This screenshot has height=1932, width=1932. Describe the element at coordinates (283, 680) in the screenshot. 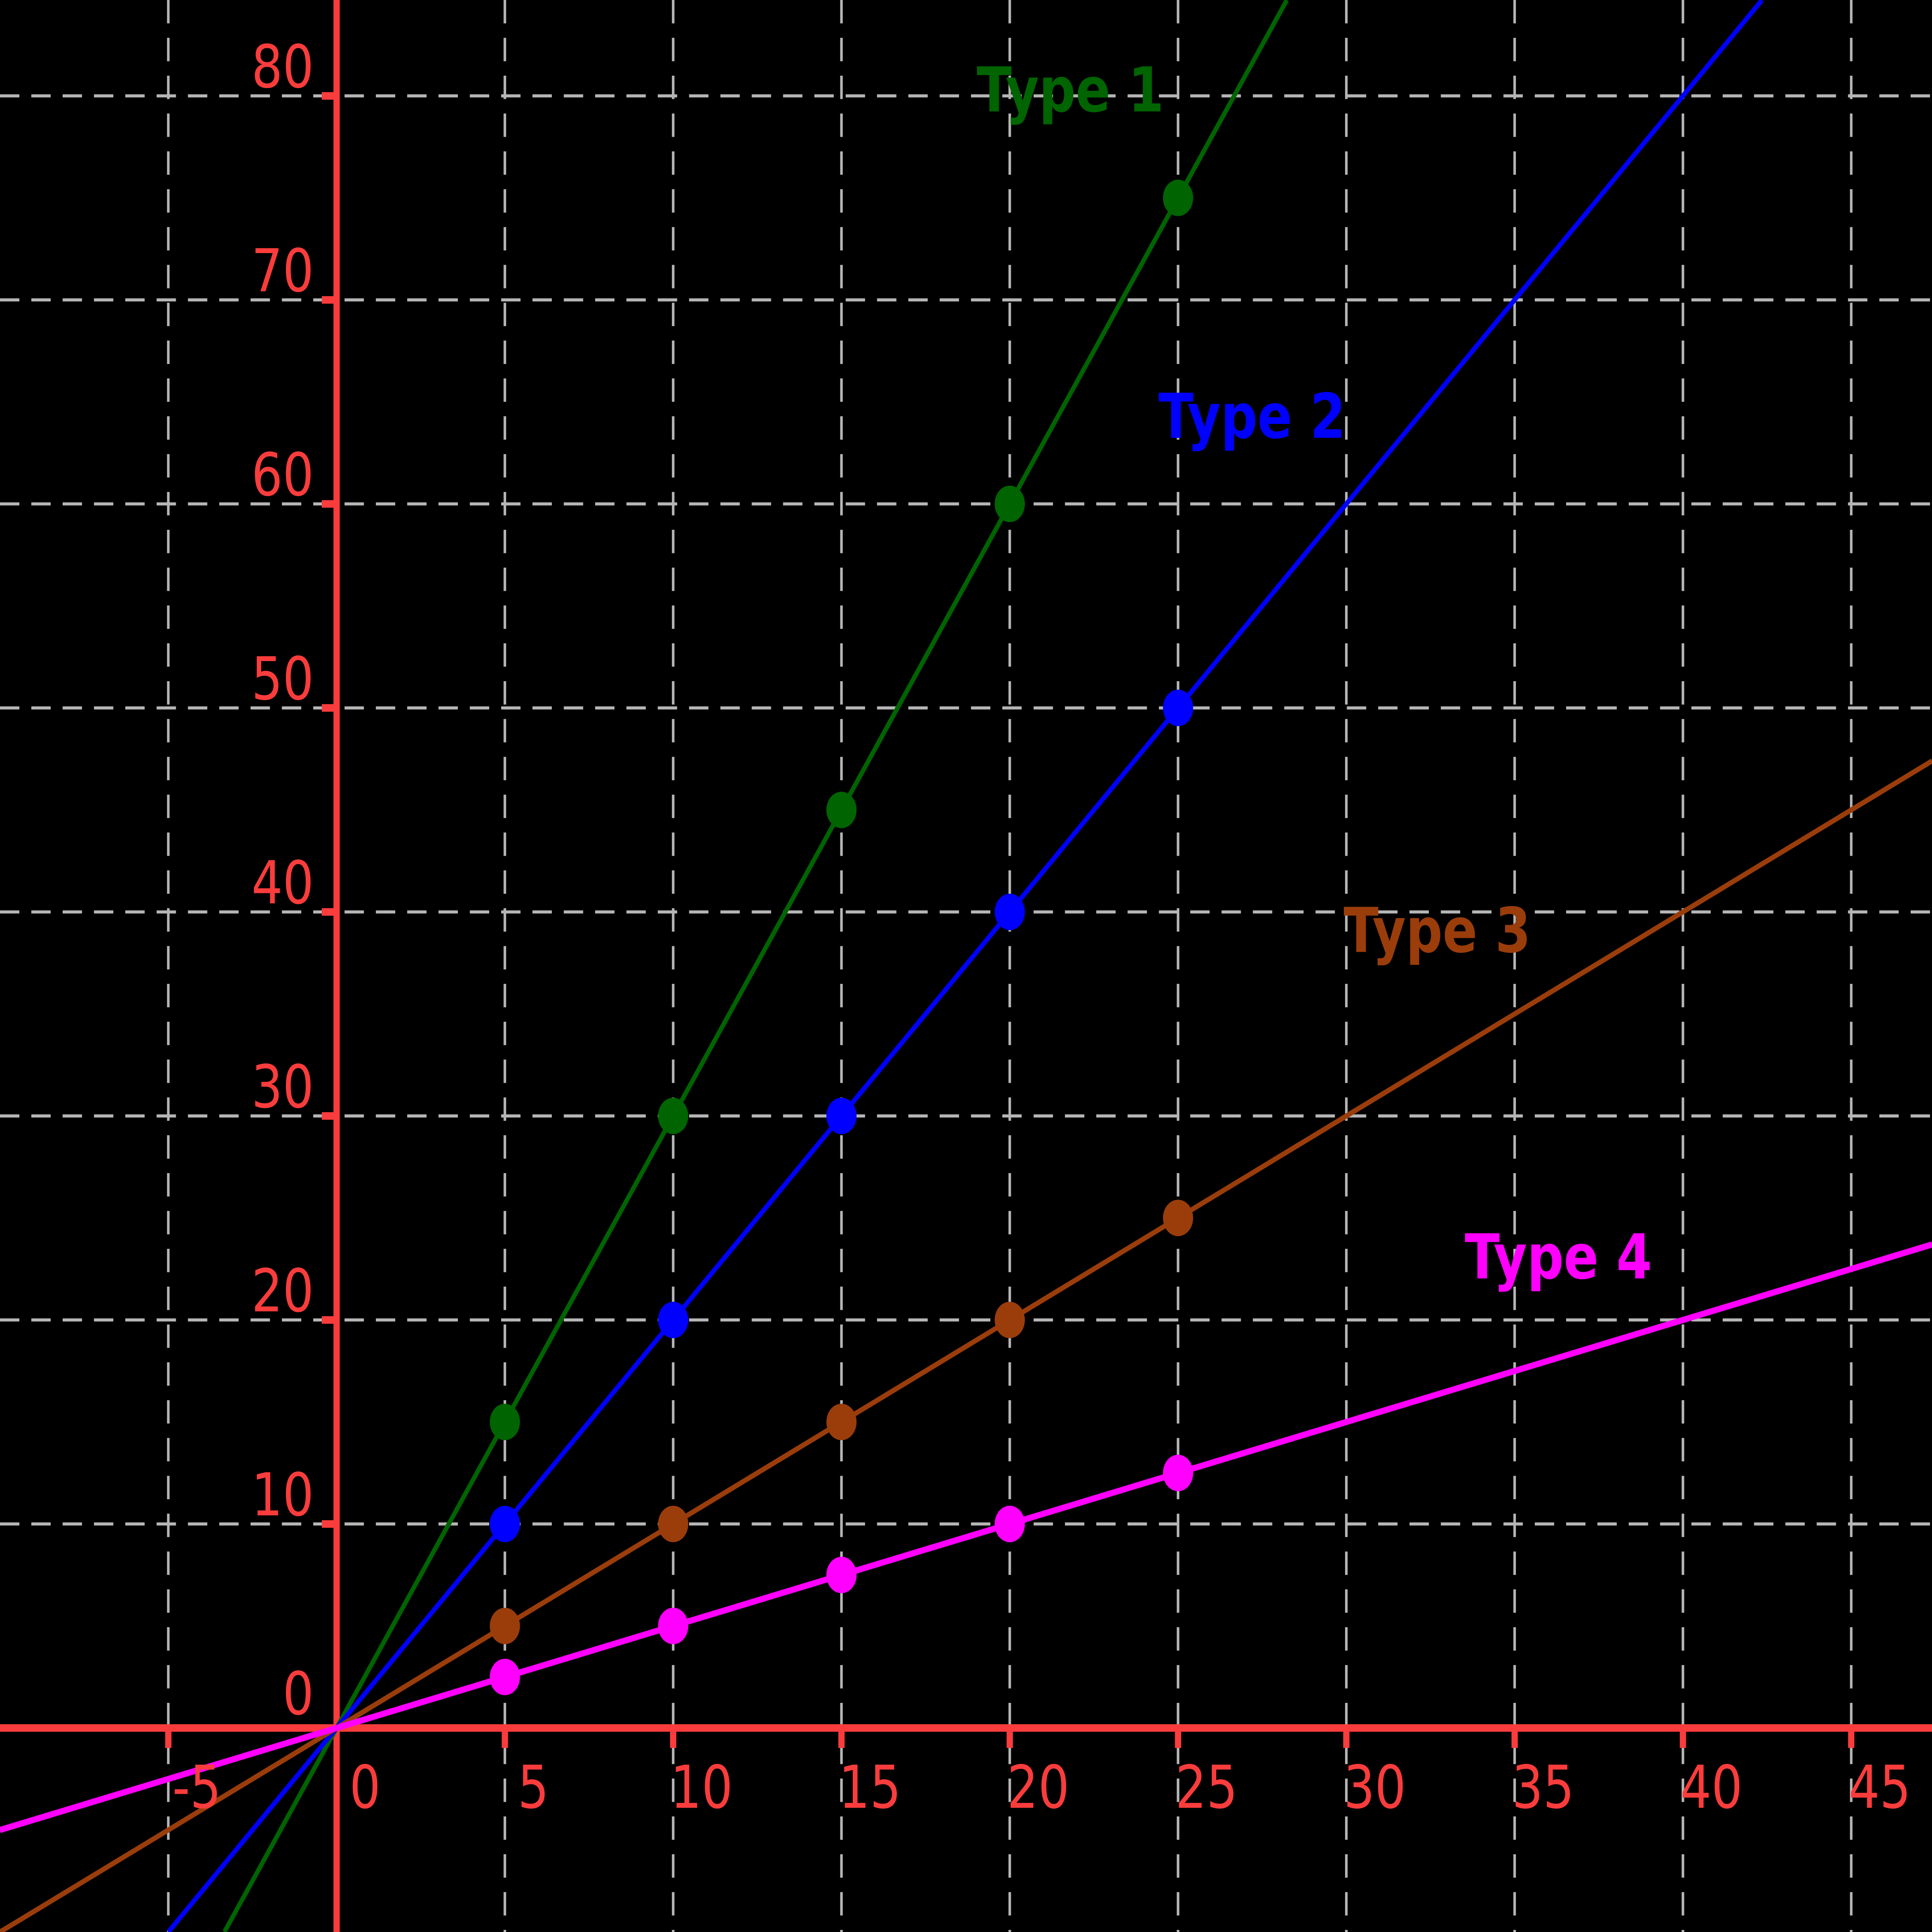

I see `y-axis-tick-label: 50` at that location.